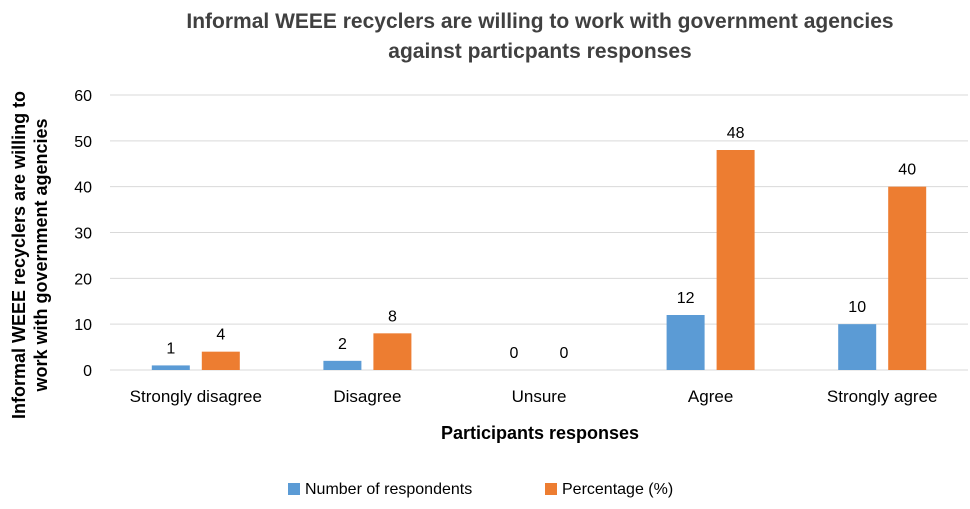 This screenshot has height=509, width=970. Describe the element at coordinates (196, 396) in the screenshot. I see `x-tick-label: Strongly disagree` at that location.